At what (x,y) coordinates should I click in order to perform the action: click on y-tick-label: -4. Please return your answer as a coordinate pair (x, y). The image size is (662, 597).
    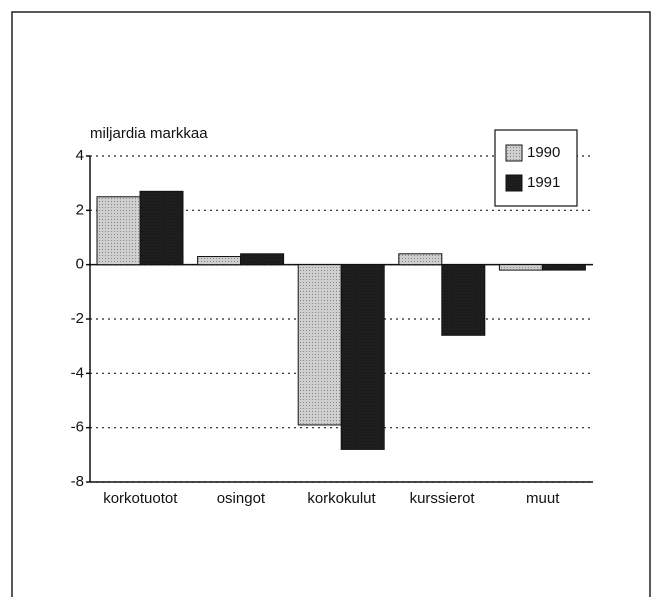
    Looking at the image, I should click on (77, 372).